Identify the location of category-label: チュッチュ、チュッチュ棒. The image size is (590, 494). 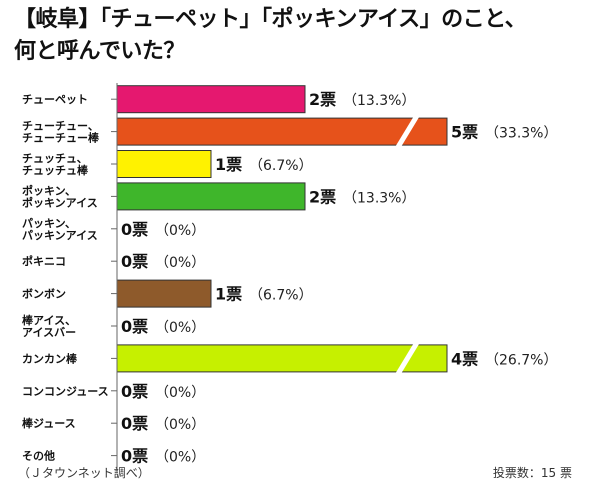
(55, 164).